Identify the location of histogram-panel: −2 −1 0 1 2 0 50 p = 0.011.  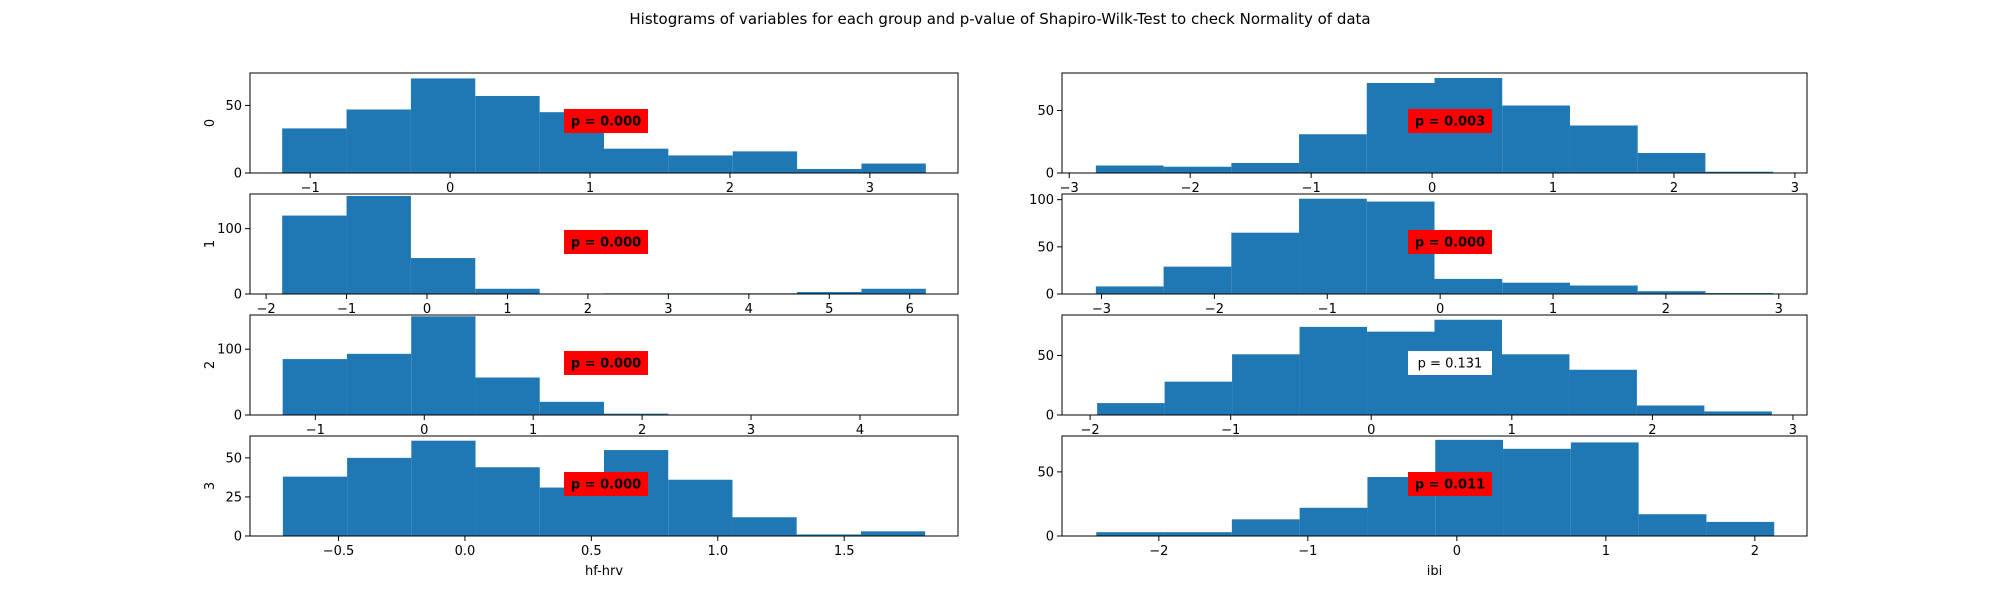
(1422, 497).